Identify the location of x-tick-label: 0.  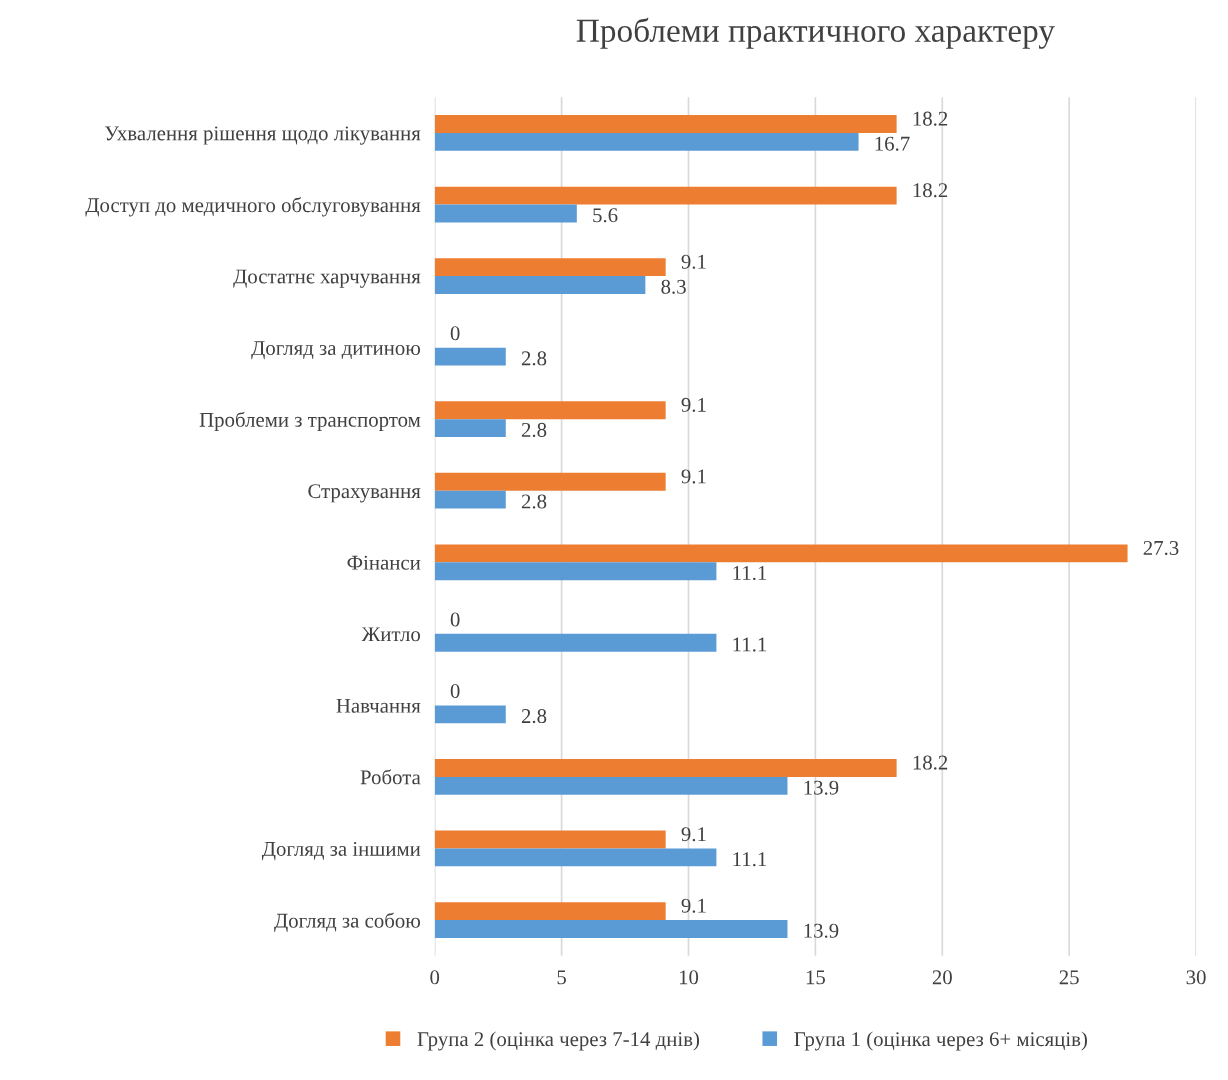
(435, 977).